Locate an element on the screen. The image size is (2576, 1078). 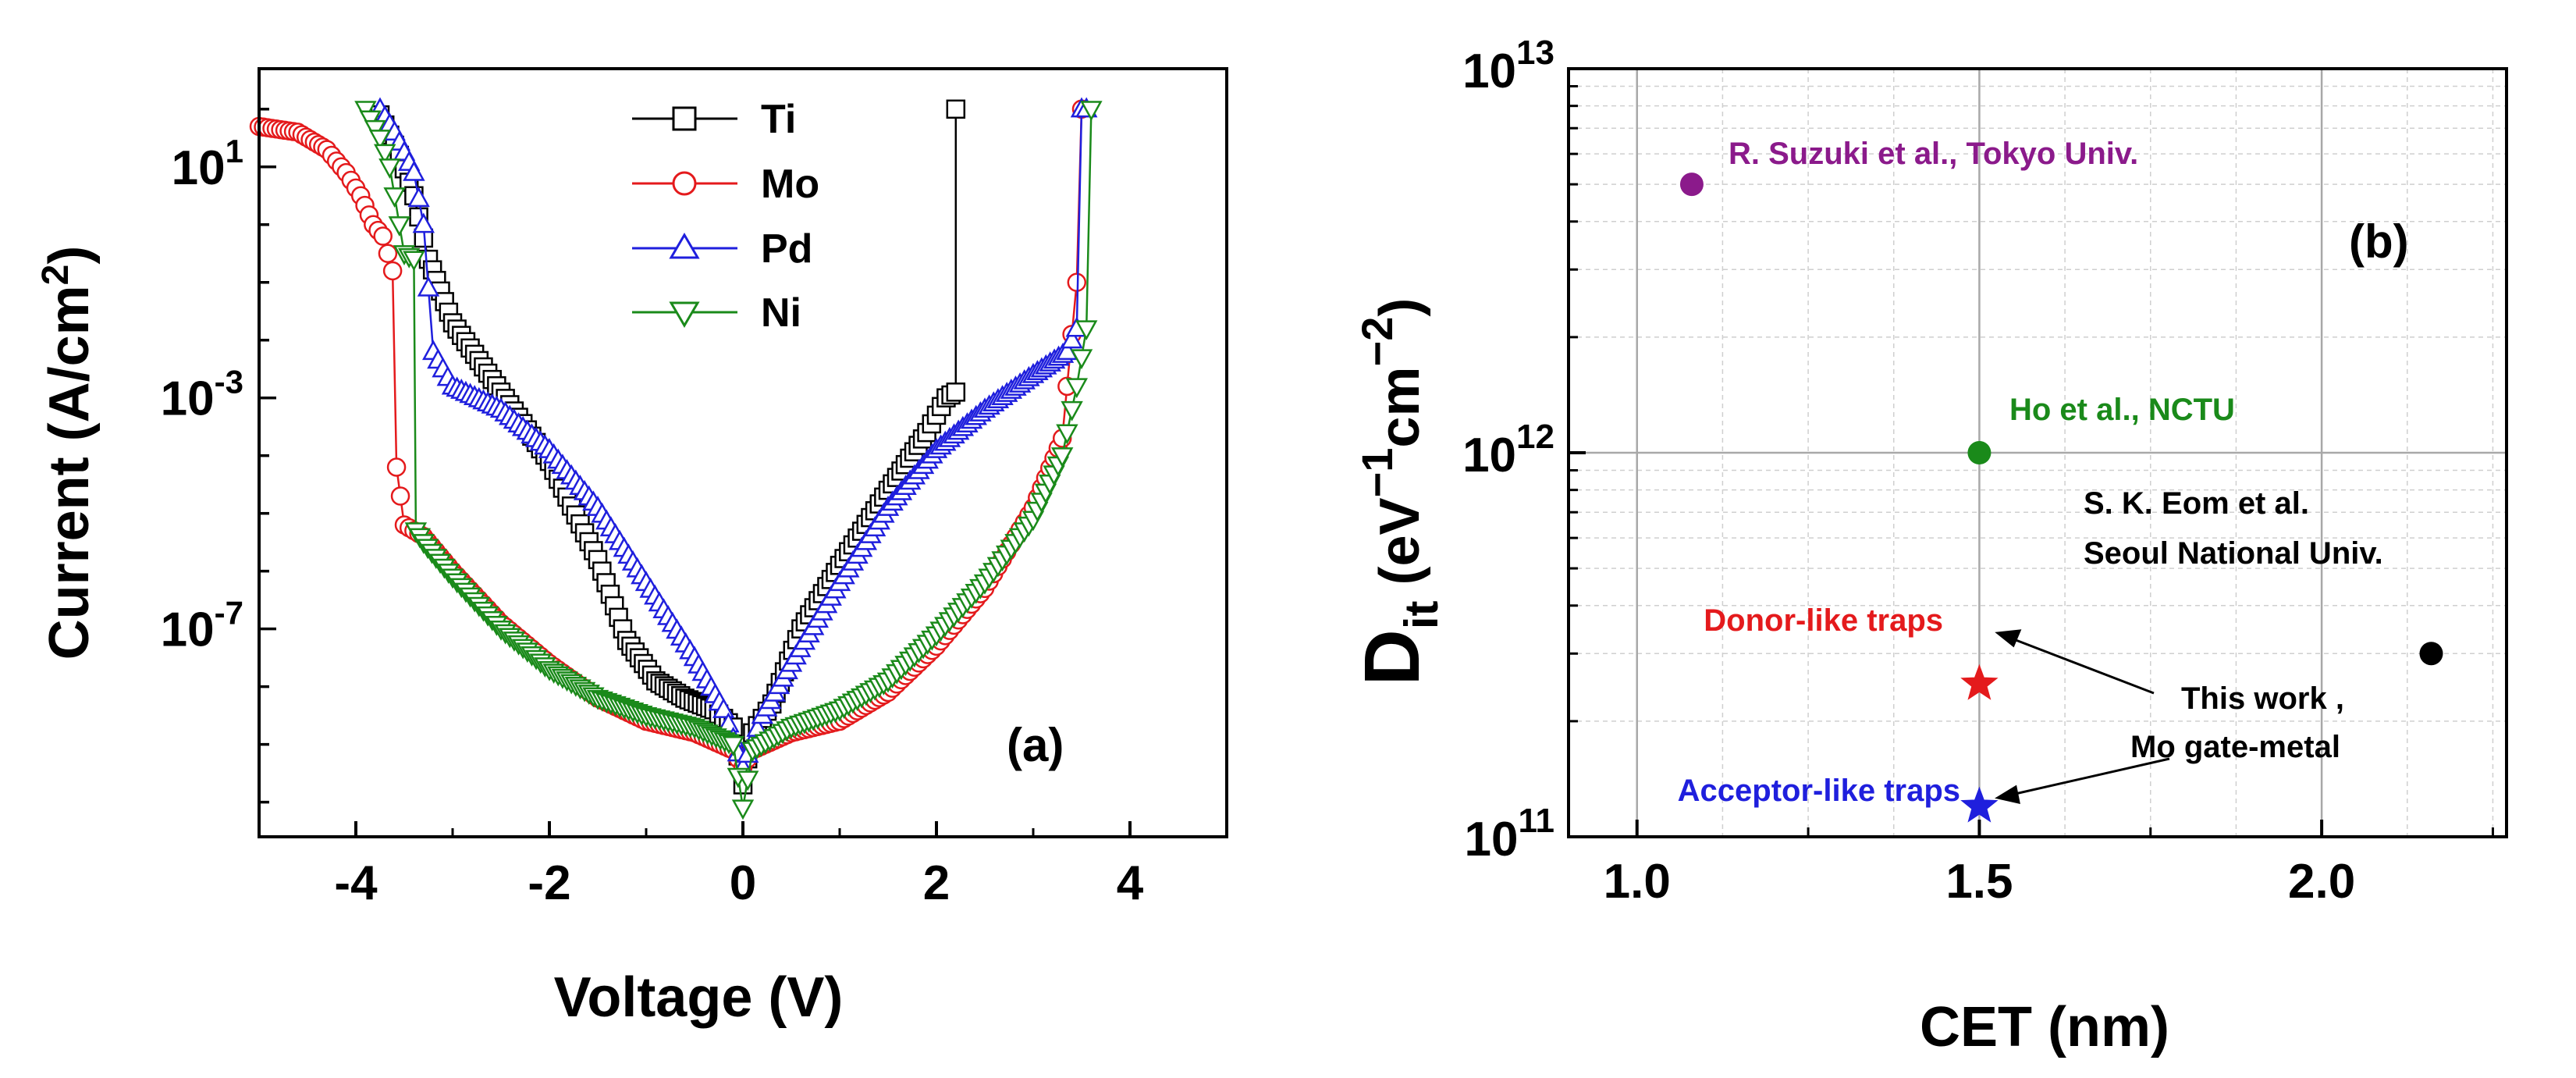
label-ho: Ho et al., NCTU is located at coordinates (2122, 410).